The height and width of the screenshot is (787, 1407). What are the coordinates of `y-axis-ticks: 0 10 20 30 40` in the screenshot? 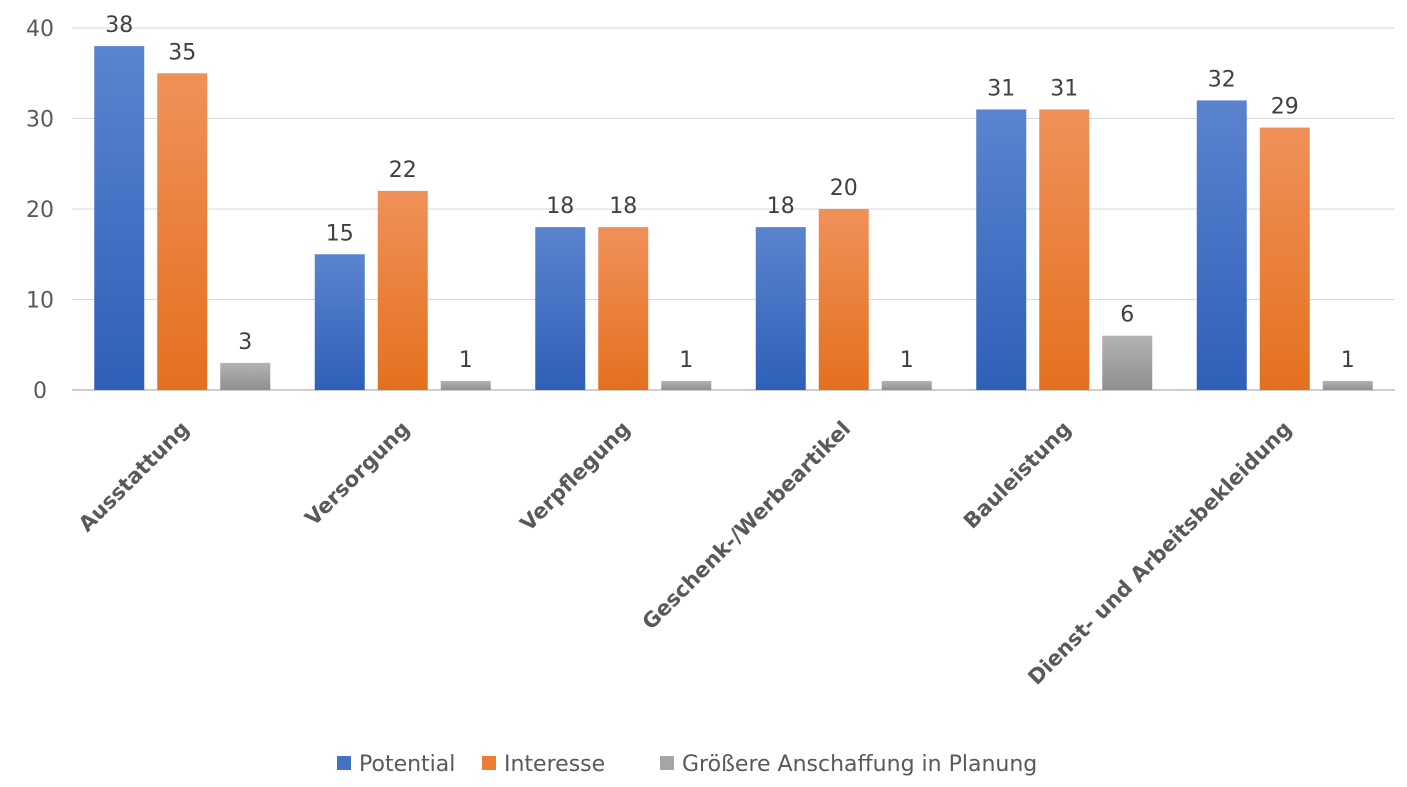 It's located at (40, 210).